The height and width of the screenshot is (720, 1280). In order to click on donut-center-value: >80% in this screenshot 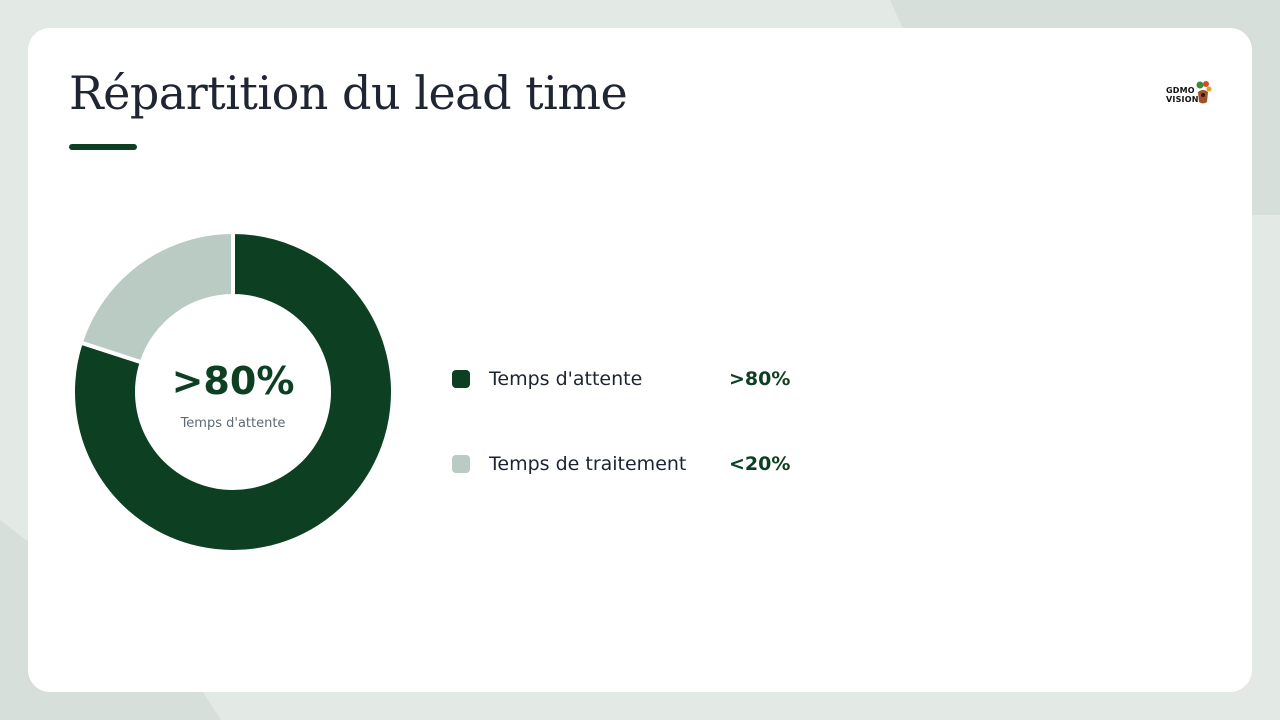, I will do `click(233, 381)`.